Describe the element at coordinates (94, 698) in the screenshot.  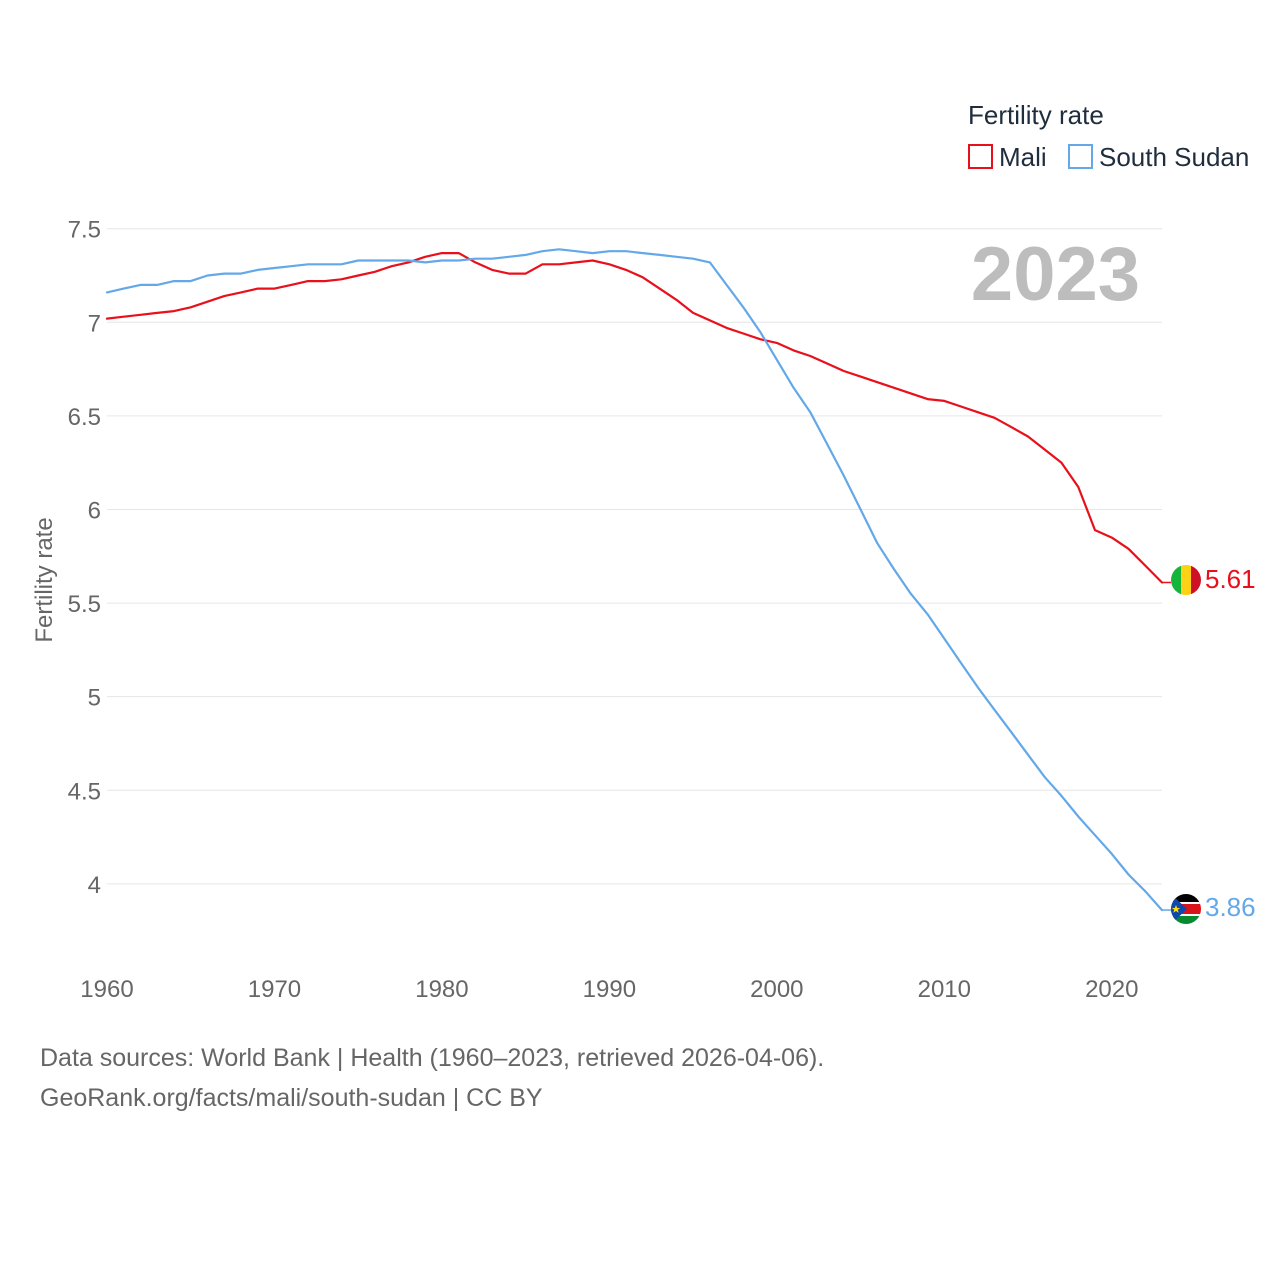
I see `y-tick-label: 5` at that location.